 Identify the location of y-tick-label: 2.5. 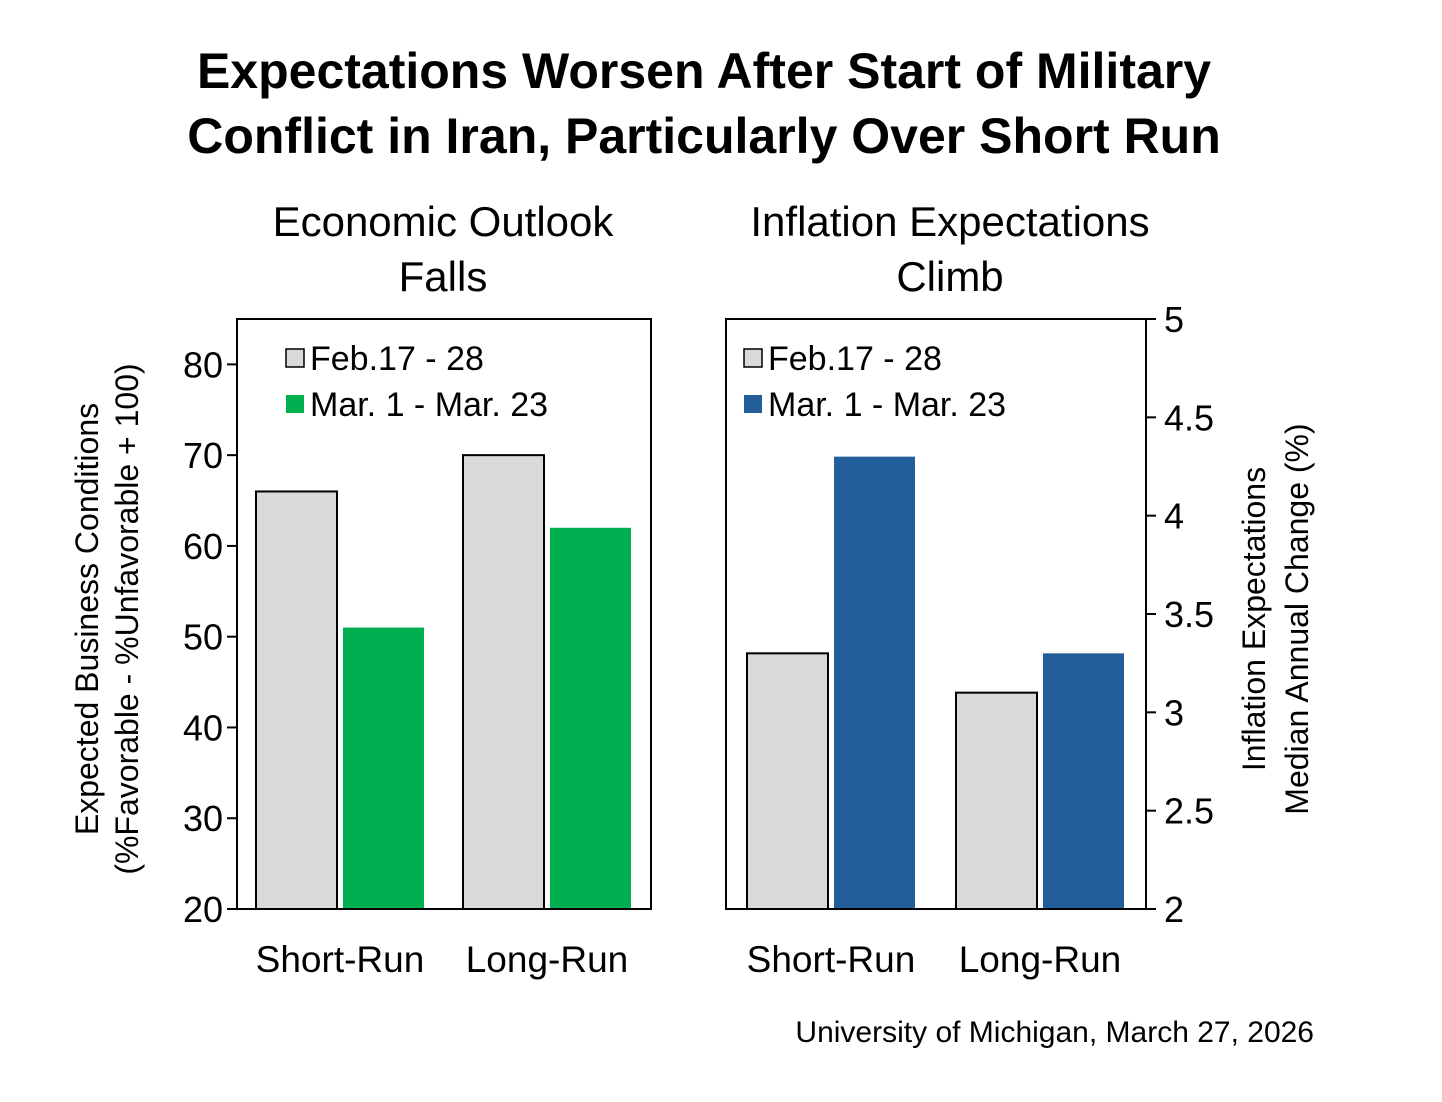
(1189, 811).